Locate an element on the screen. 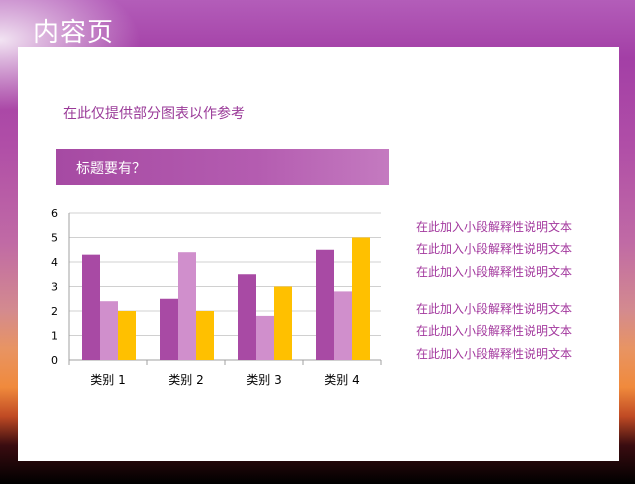 The height and width of the screenshot is (484, 635). y-tick-label: 3 is located at coordinates (54, 287).